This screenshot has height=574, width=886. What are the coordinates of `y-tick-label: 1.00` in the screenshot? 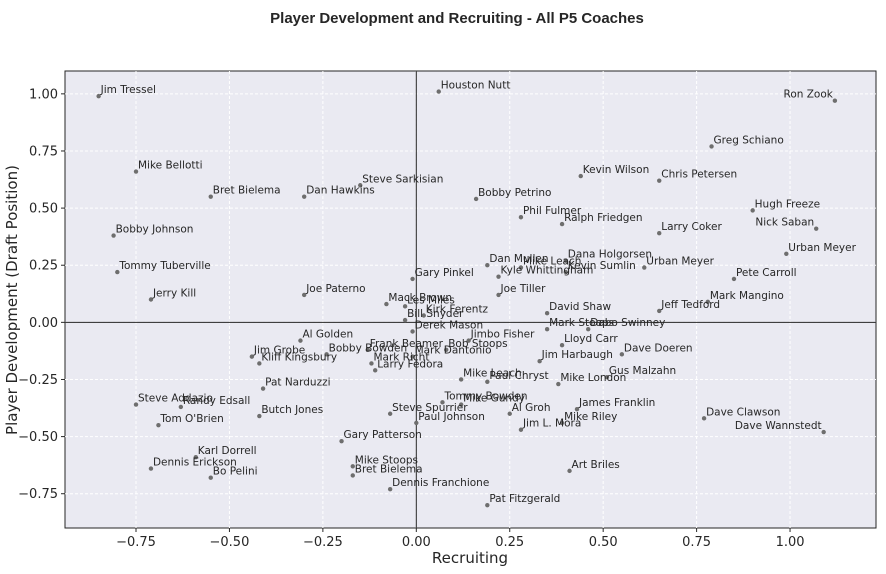 It's located at (43, 94).